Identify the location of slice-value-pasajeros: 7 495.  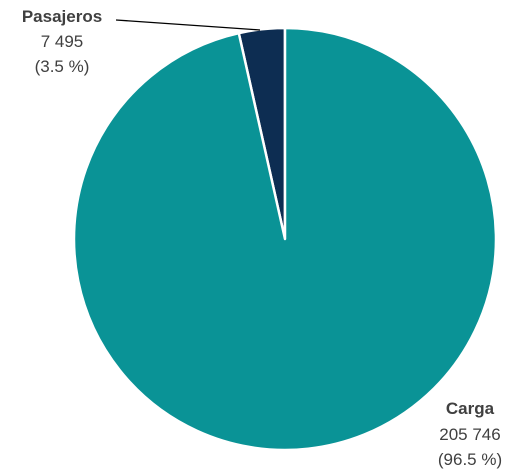
(62, 41).